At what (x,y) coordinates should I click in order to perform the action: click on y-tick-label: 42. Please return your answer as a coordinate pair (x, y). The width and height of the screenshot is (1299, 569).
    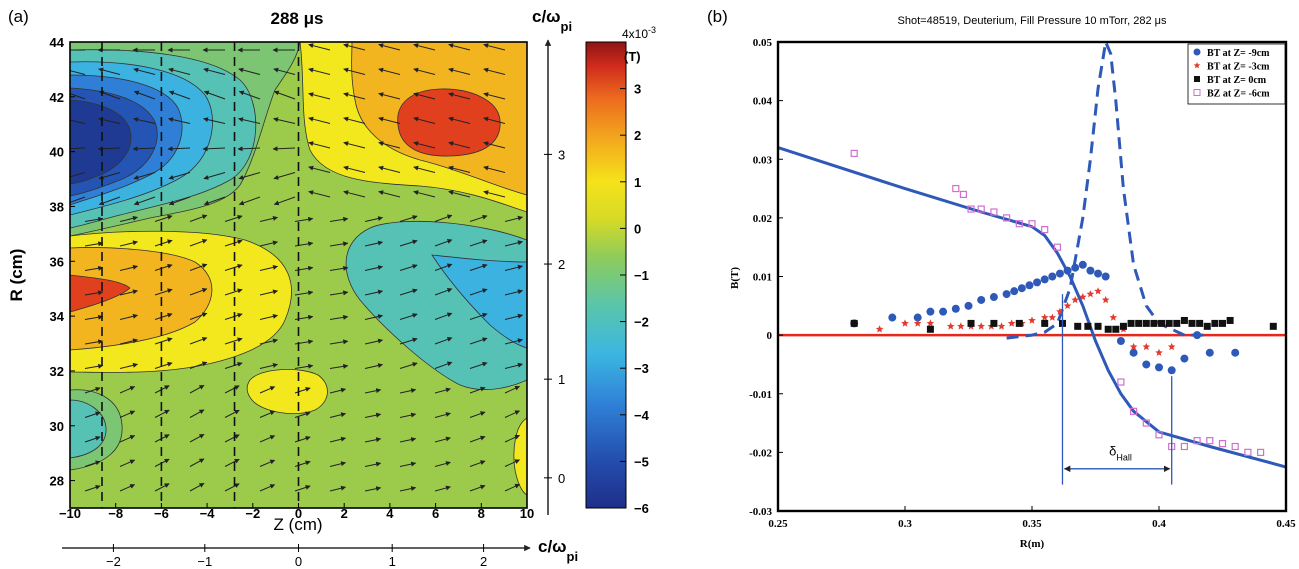
    Looking at the image, I should click on (57, 97).